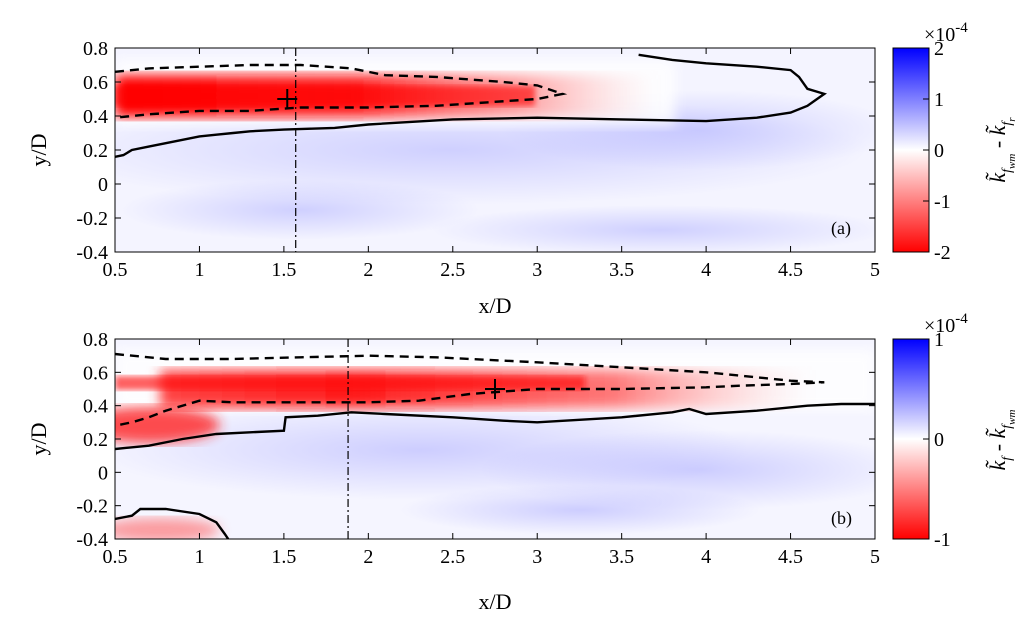  I want to click on xlabel-a: x/D, so click(495, 305).